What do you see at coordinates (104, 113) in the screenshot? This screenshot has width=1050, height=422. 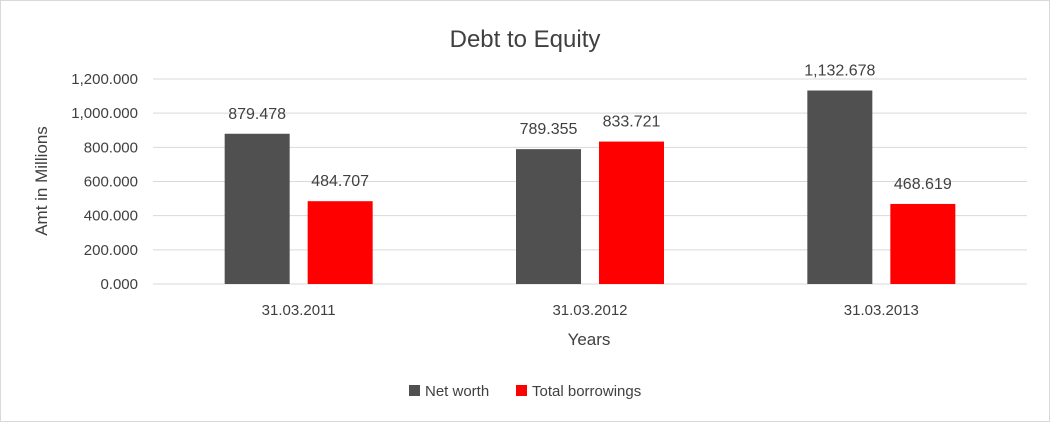 I see `y-tick-label: 1,000.000` at bounding box center [104, 113].